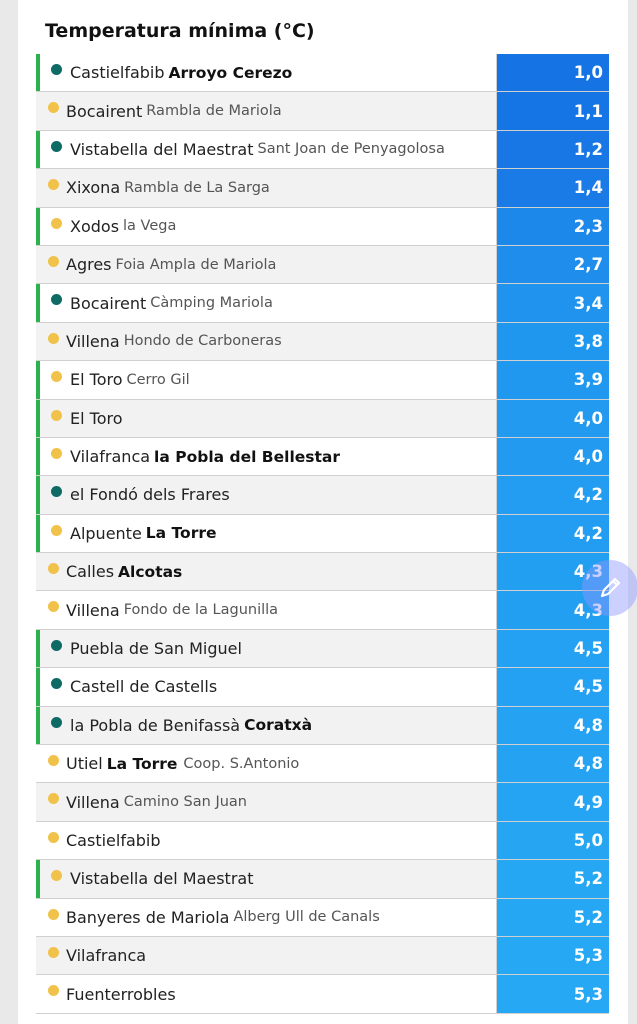 This screenshot has width=637, height=1024. Describe the element at coordinates (553, 418) in the screenshot. I see `temperature-value: 4,0` at that location.